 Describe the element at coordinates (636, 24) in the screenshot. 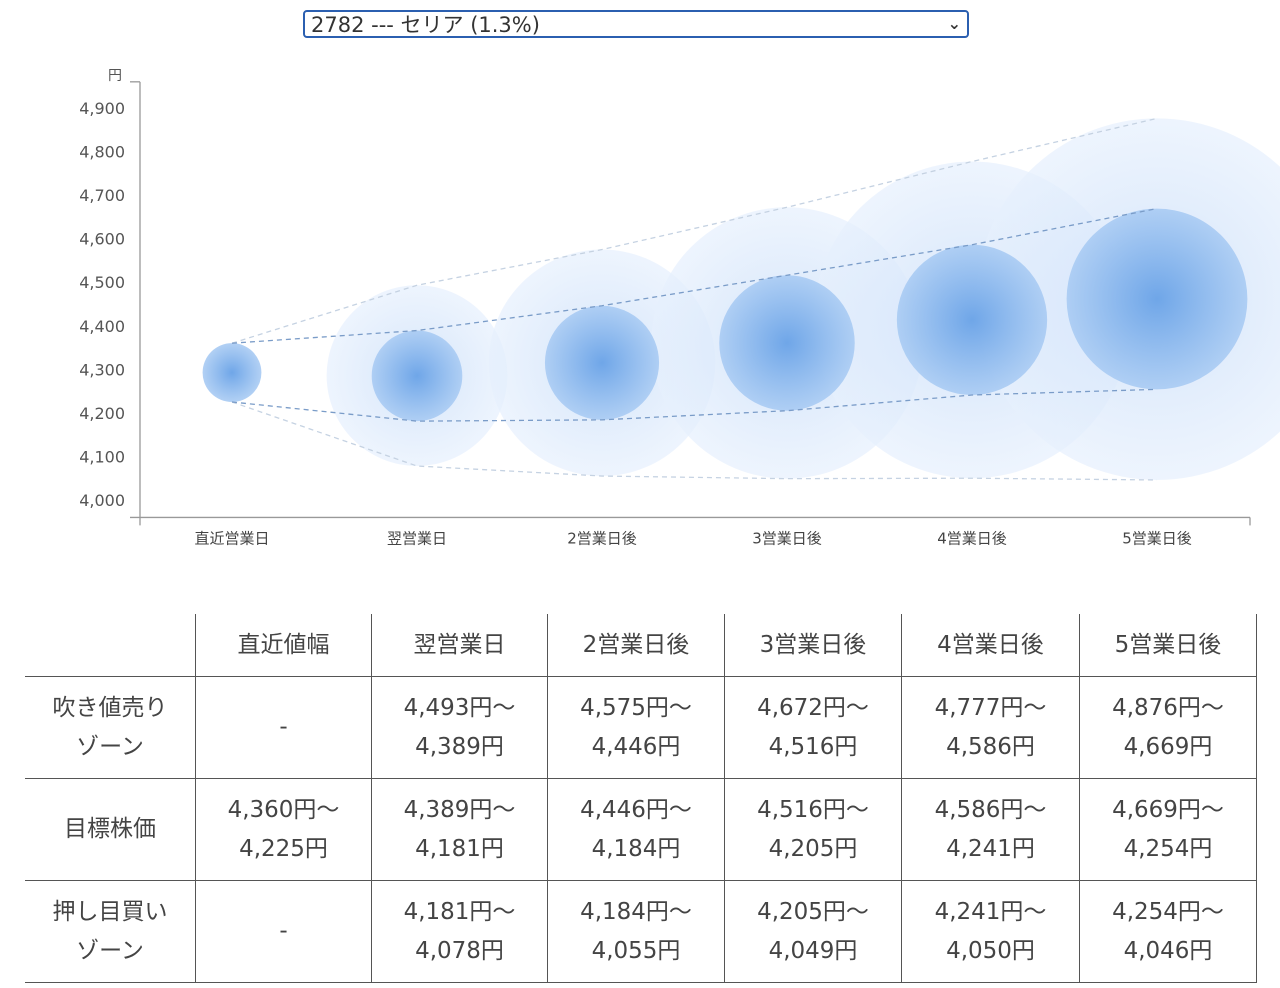

I see `stock-select: 2782 --- セリア (1.3%) ⌄` at that location.